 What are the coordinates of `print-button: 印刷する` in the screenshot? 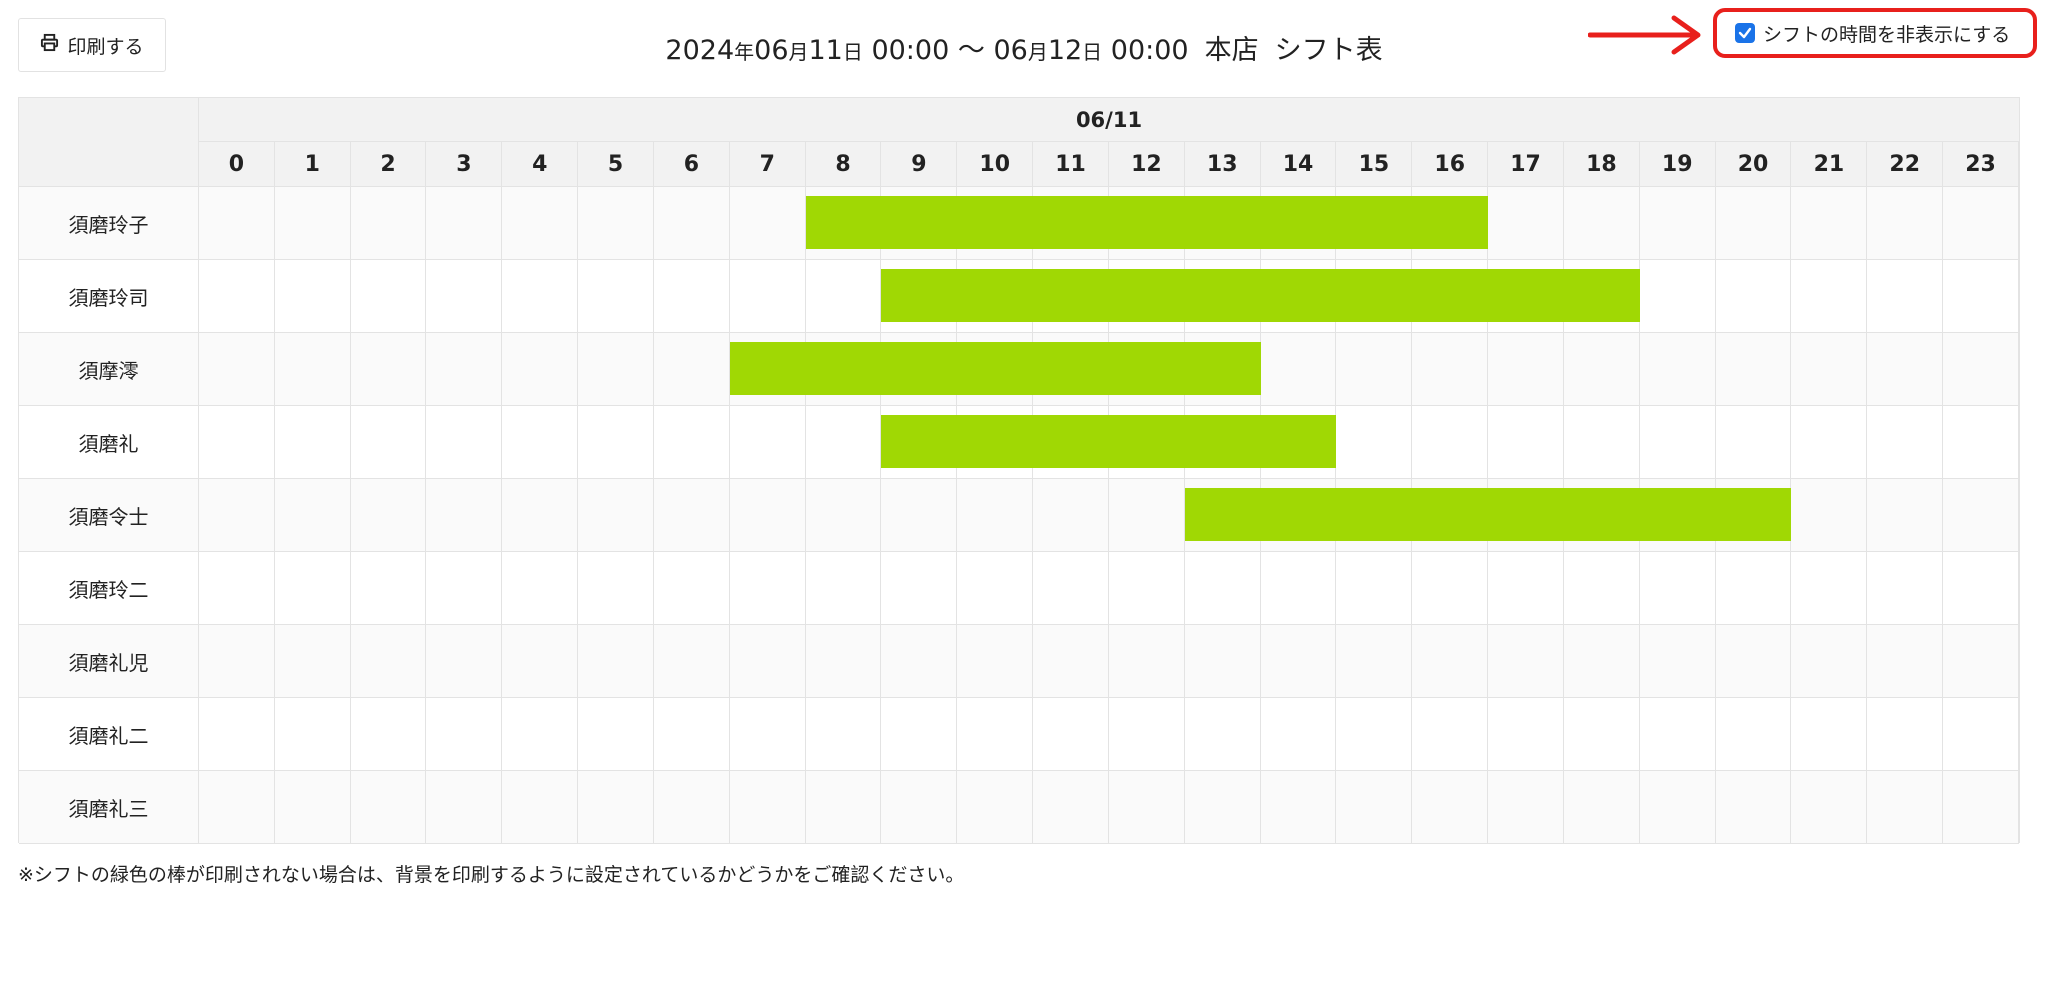 It's located at (92, 45).